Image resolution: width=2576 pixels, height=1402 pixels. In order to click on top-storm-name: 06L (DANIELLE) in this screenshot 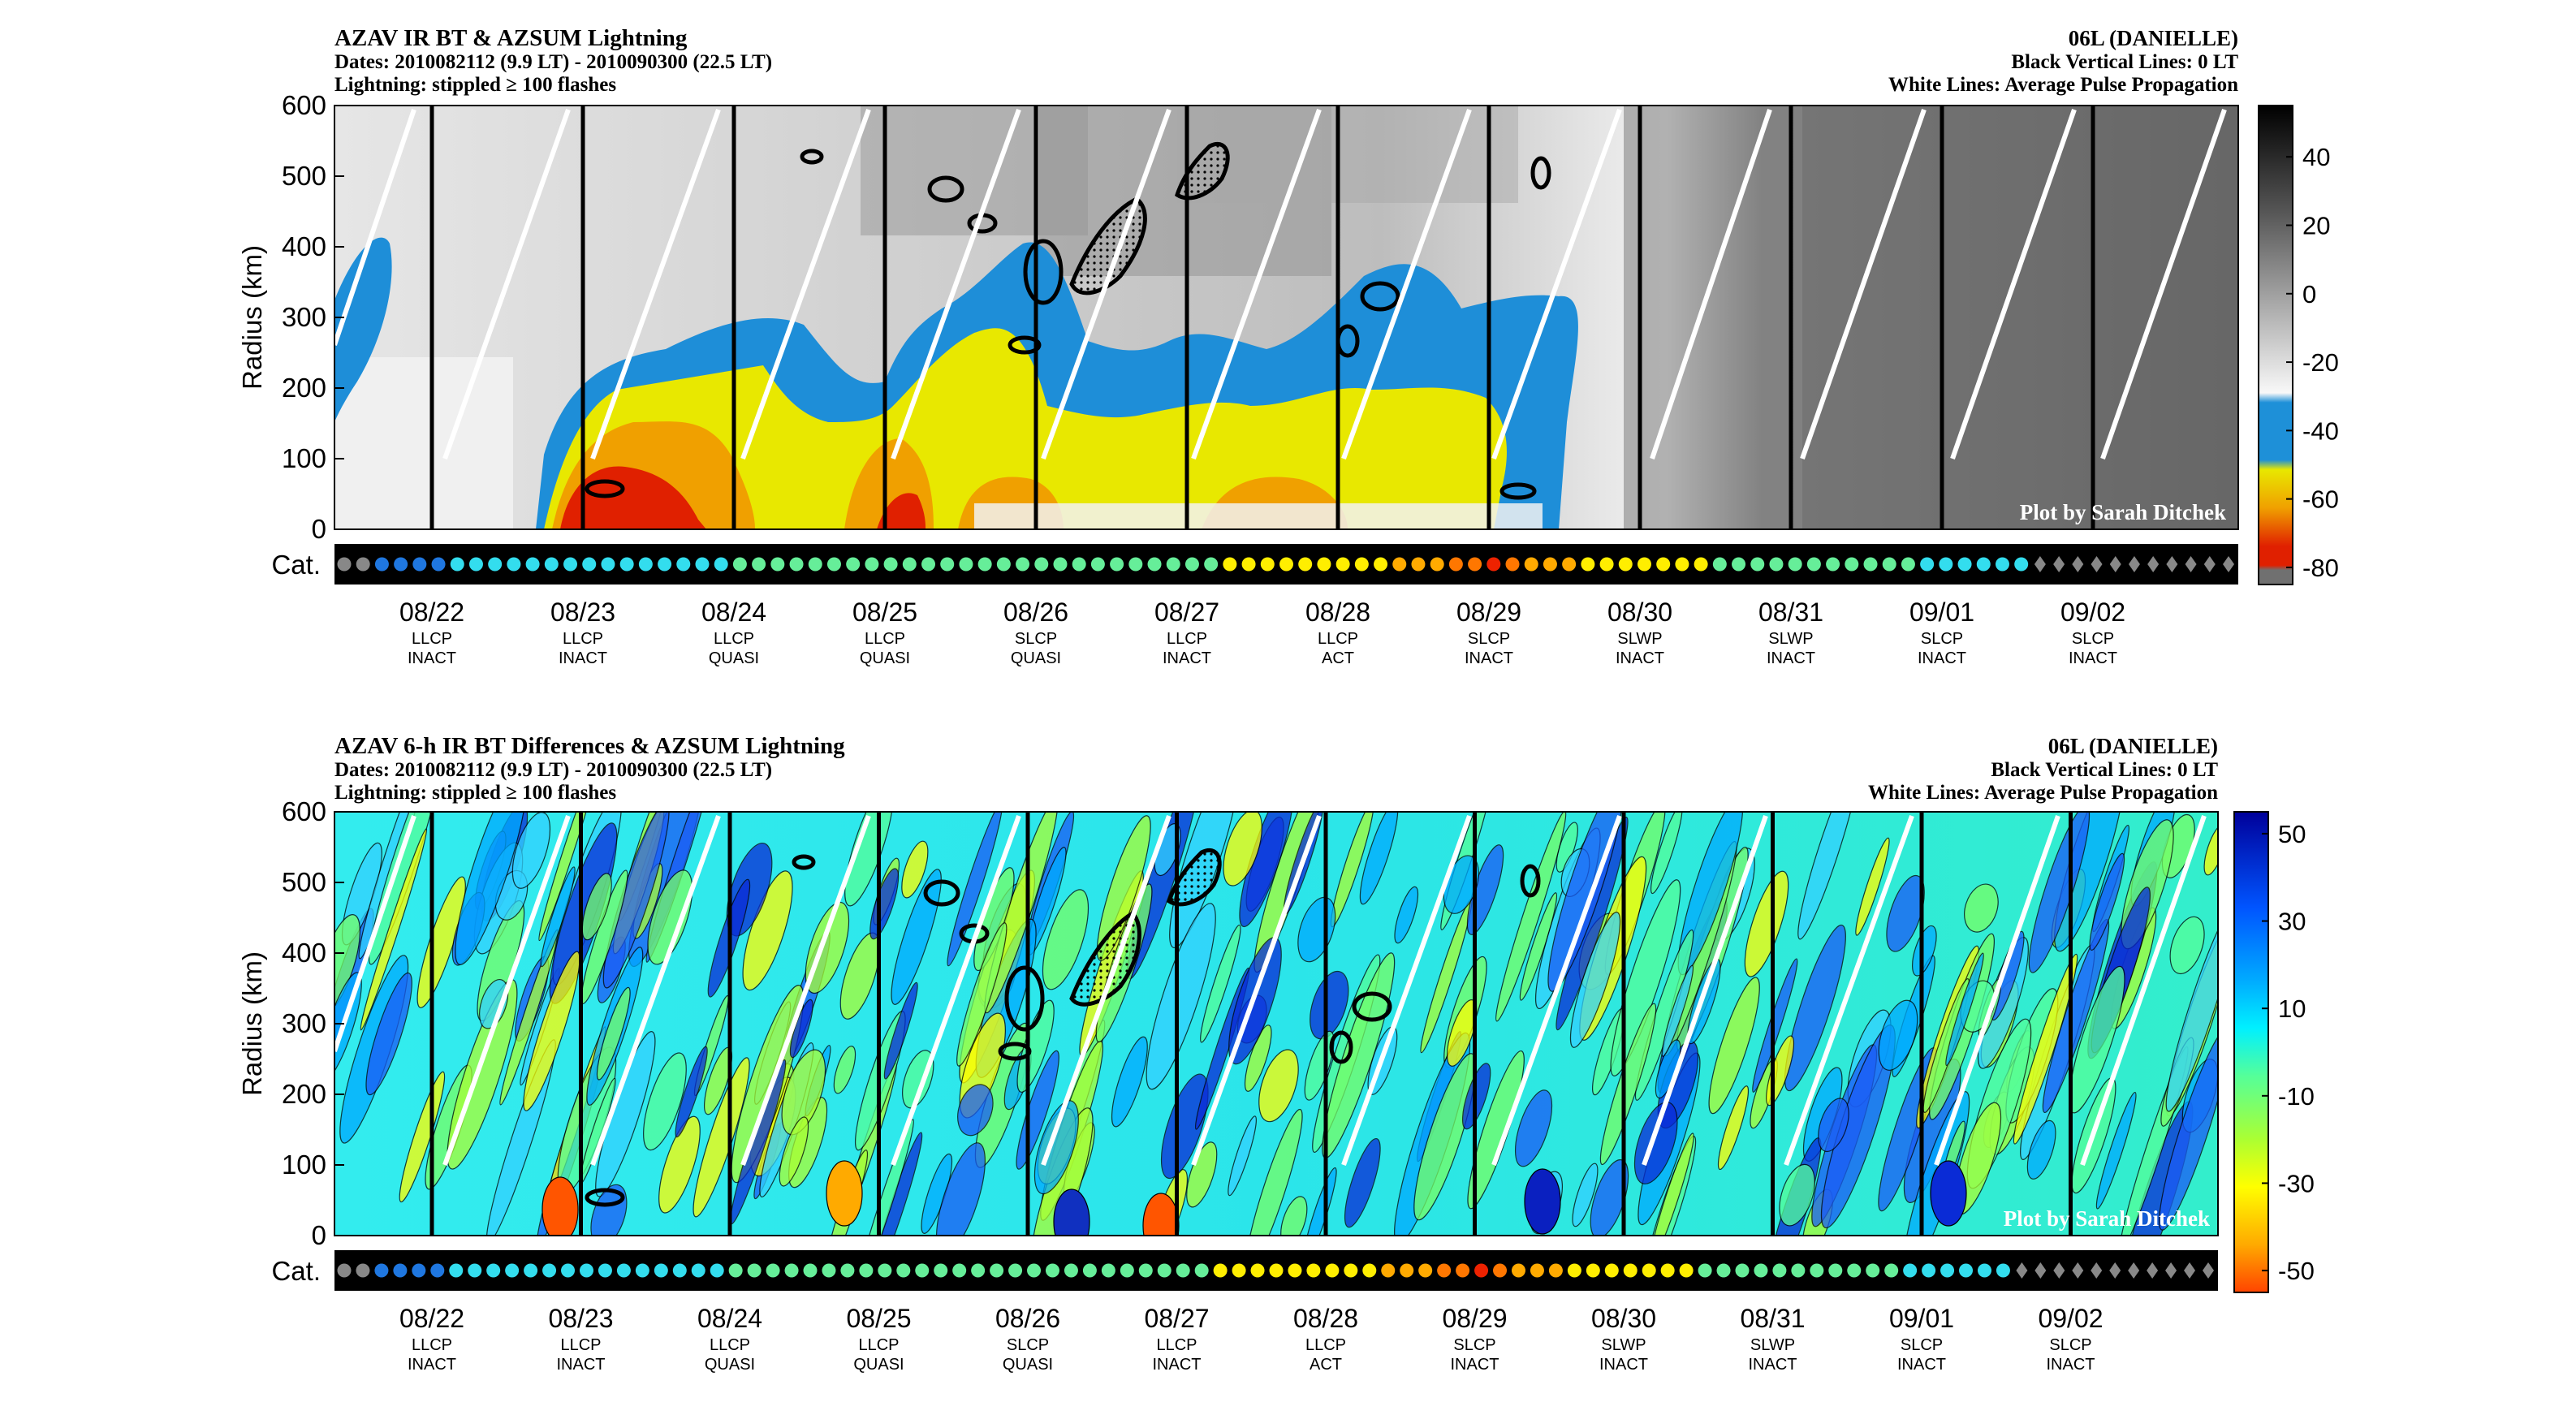, I will do `click(2153, 38)`.